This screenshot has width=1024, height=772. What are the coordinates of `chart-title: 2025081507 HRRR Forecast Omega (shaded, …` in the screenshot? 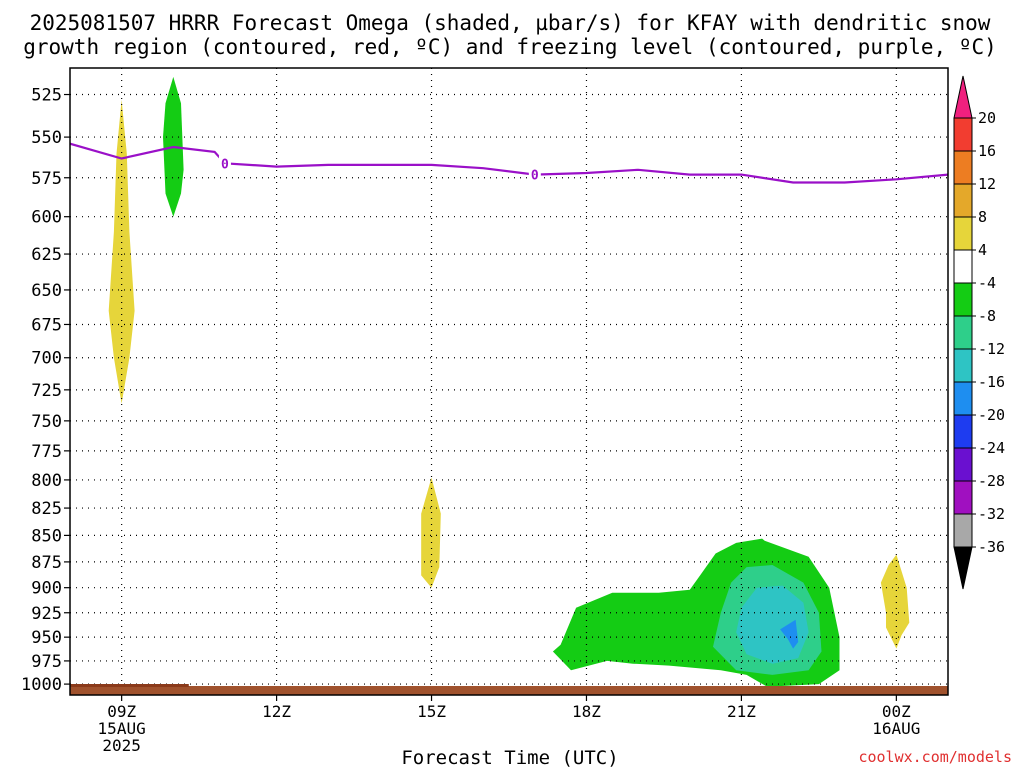 It's located at (510, 23).